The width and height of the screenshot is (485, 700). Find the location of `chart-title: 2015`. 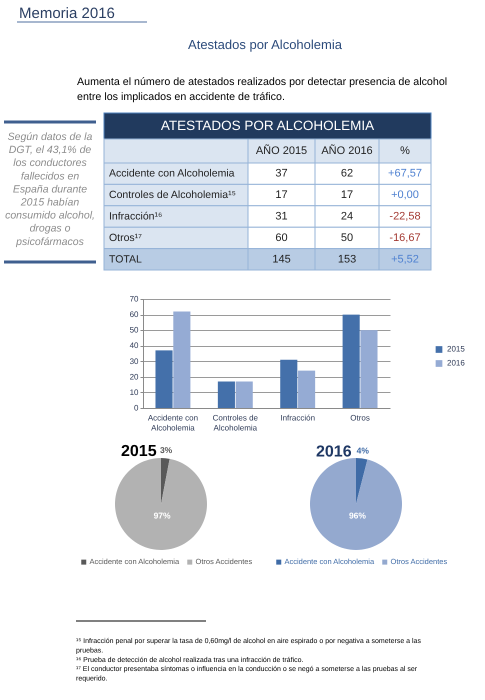

chart-title: 2015 is located at coordinates (139, 451).